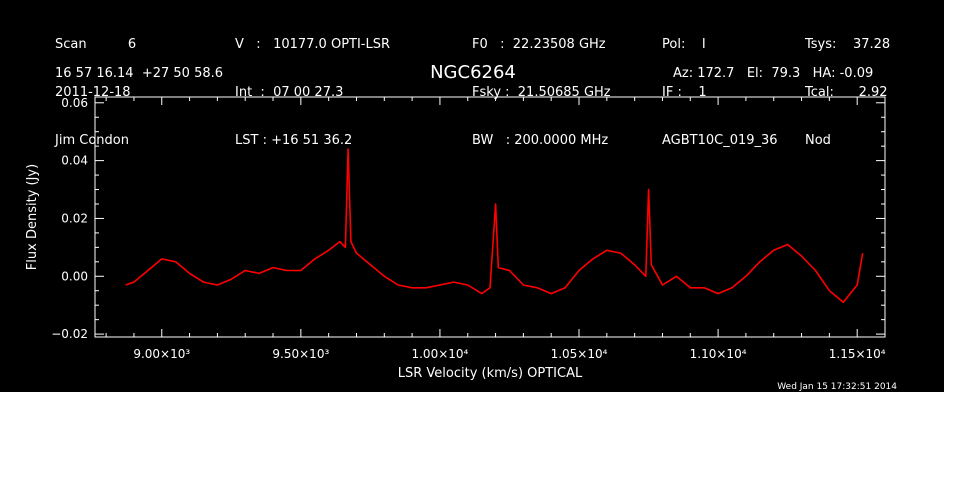  Describe the element at coordinates (289, 92) in the screenshot. I see `header-line: Int : 07 00 27.3` at that location.